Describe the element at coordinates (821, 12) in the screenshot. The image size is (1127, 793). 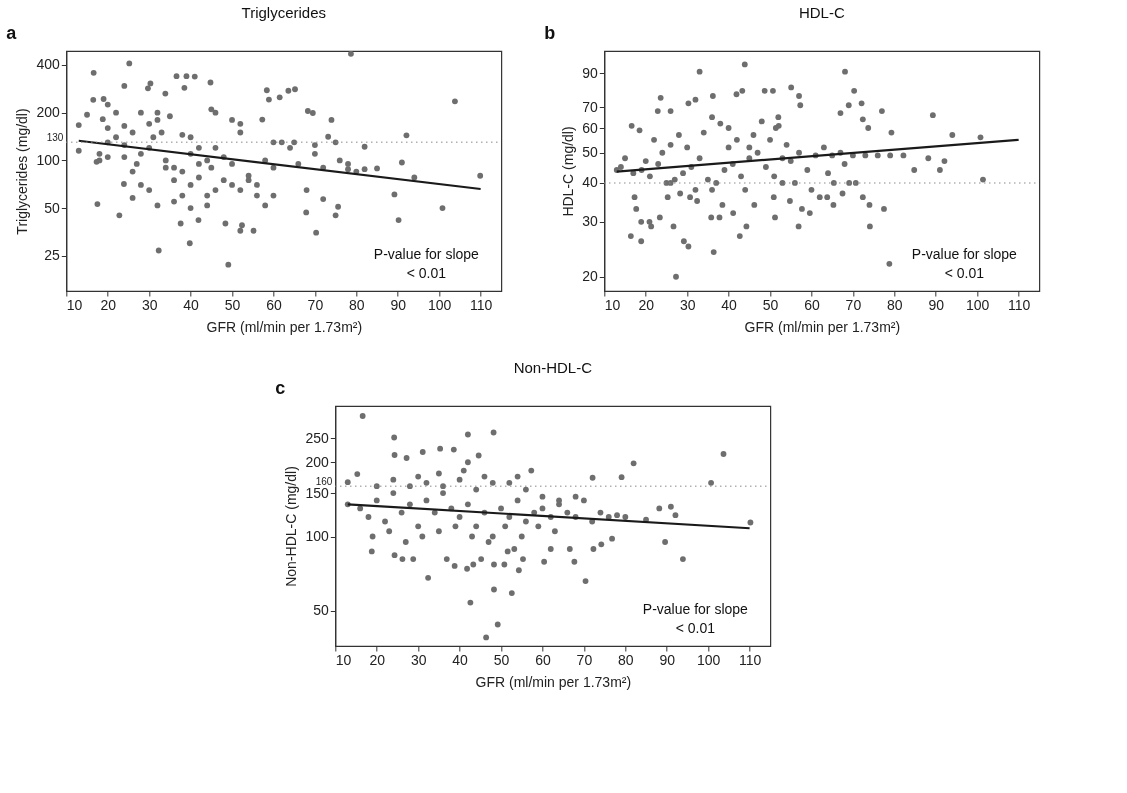
I see `chart-title: HDL-C` at that location.